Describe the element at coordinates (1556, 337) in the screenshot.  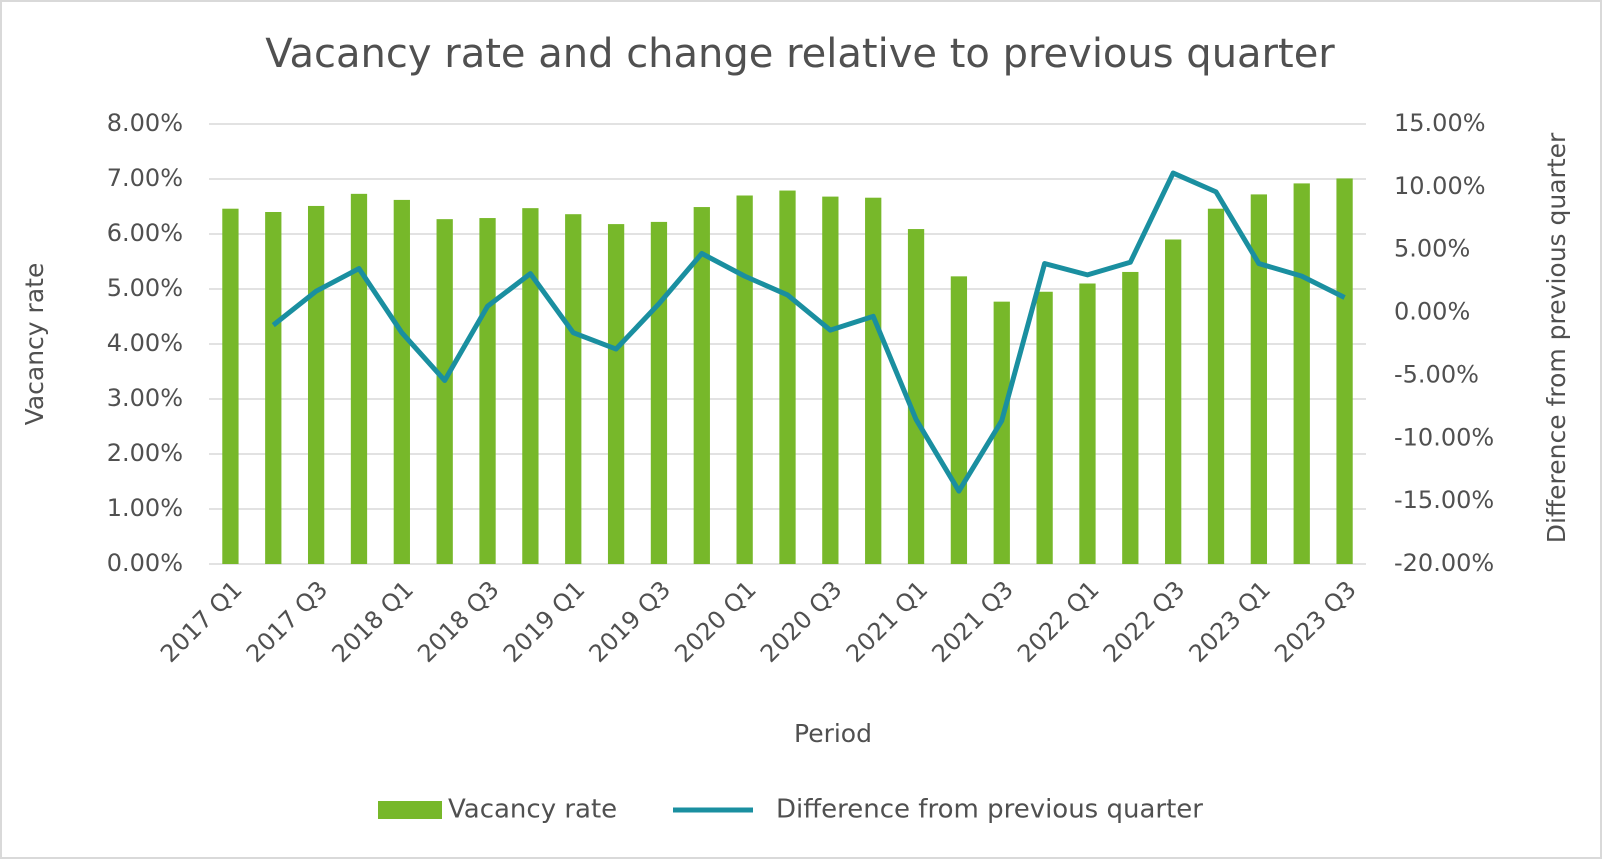
I see `y2-axis-title: Difference from previous quarter` at that location.